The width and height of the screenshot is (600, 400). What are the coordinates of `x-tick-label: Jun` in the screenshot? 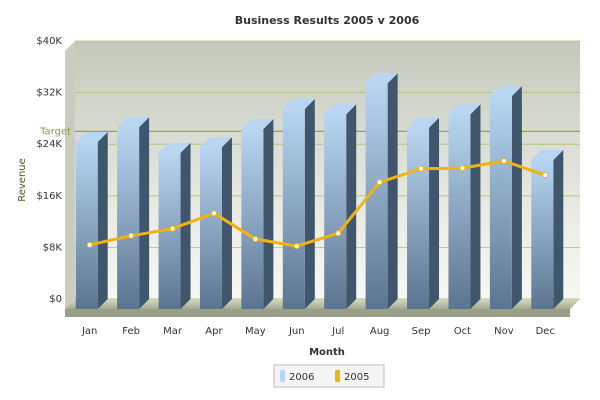 It's located at (296, 331).